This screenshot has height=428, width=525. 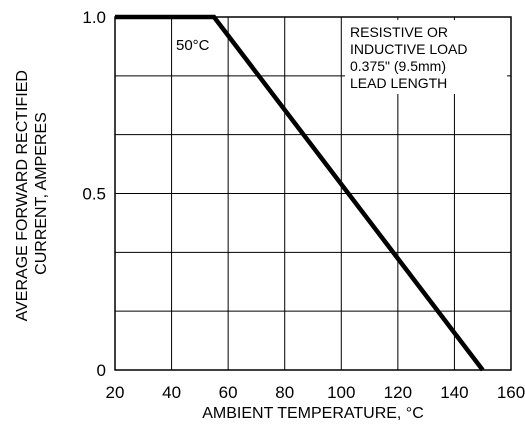 I want to click on x-tick-label-2: 60, so click(x=228, y=392).